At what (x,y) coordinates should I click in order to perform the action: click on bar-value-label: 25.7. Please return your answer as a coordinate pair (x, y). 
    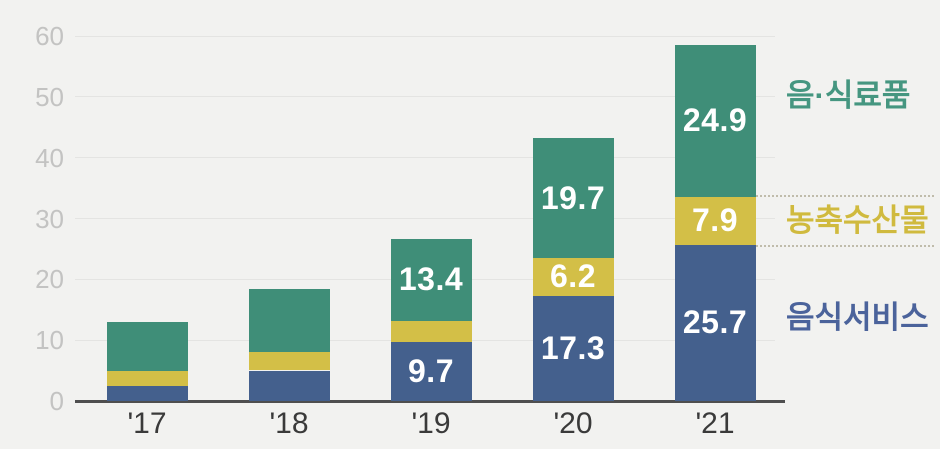
    Looking at the image, I should click on (715, 322).